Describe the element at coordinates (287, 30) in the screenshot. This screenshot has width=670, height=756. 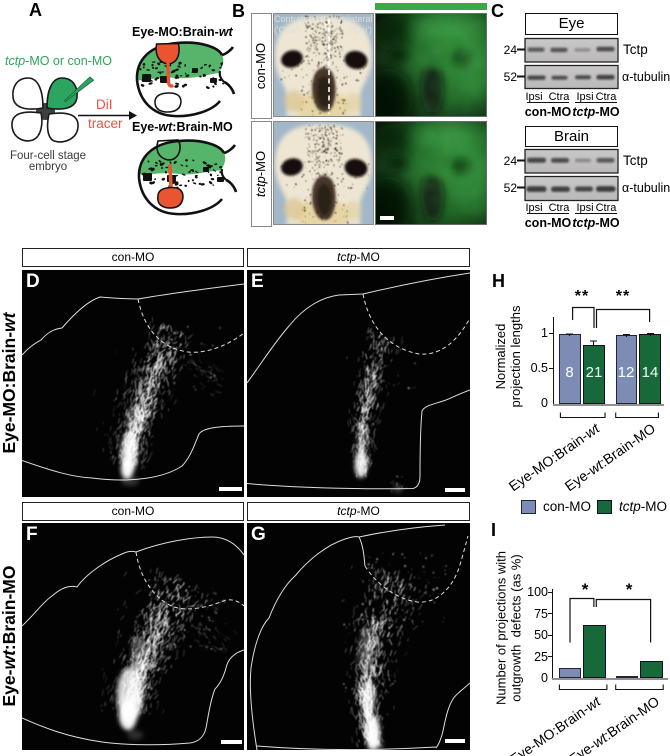
I see `svg-text: ('Ctra')` at that location.